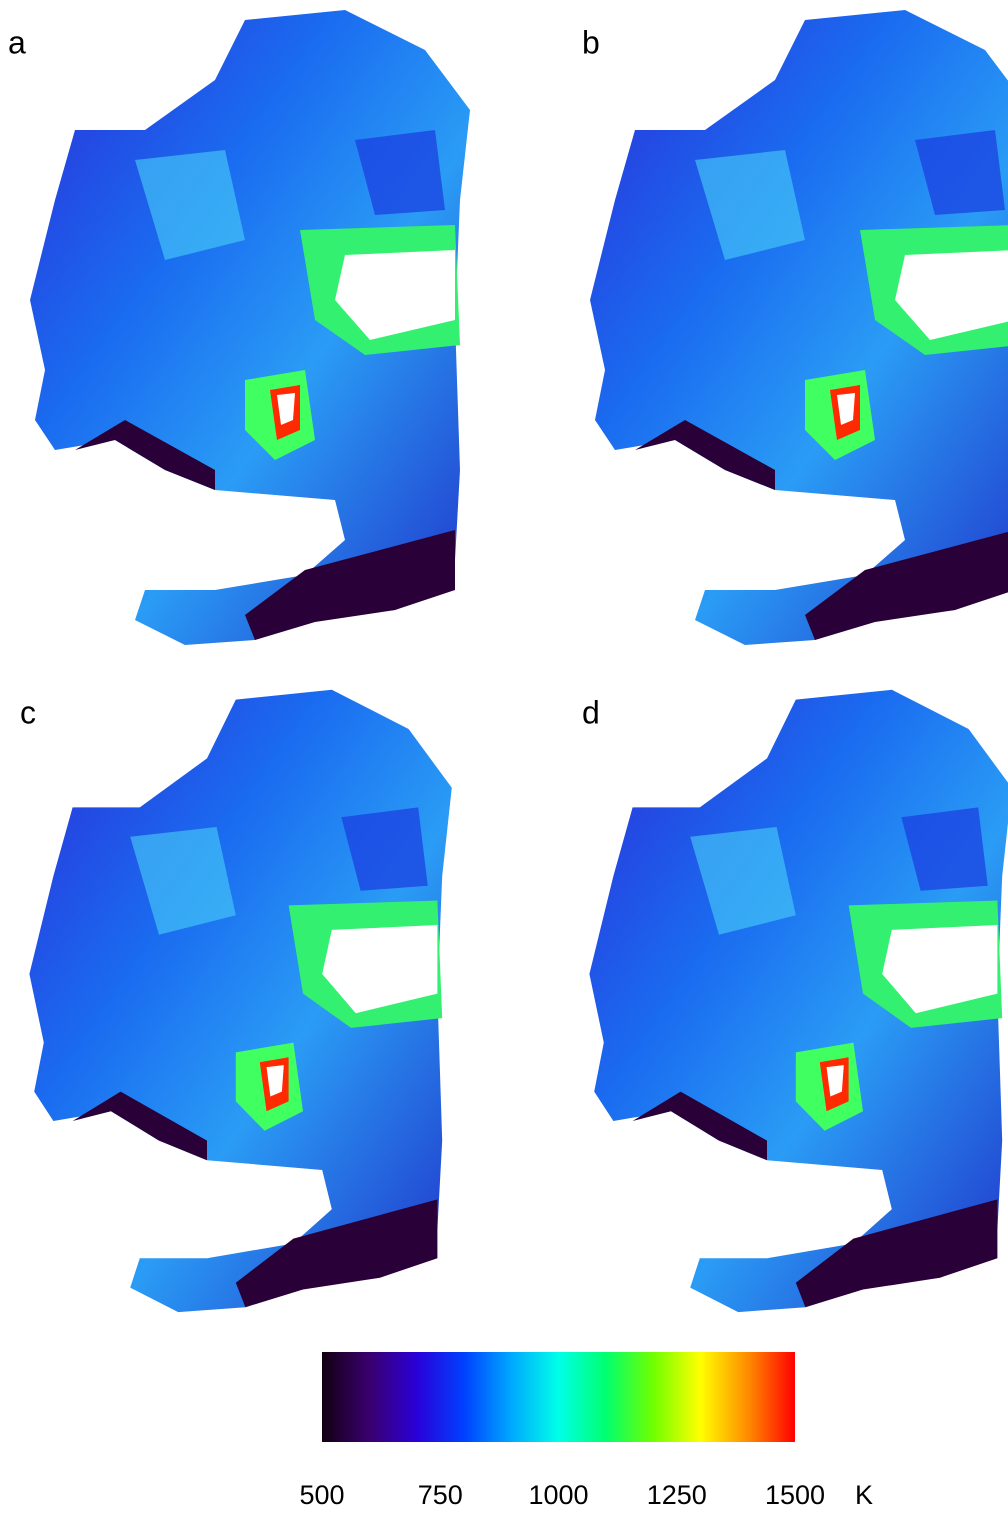 This screenshot has height=1515, width=1008. Describe the element at coordinates (28, 712) in the screenshot. I see `panel-label: c` at that location.